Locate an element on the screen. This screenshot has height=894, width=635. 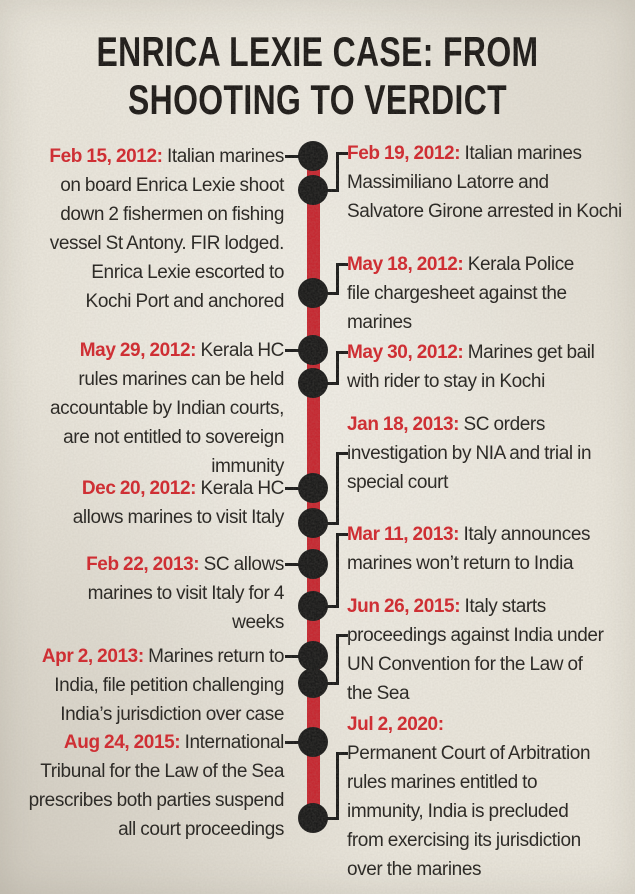
event-date: Dec 20, 2012: is located at coordinates (139, 488).